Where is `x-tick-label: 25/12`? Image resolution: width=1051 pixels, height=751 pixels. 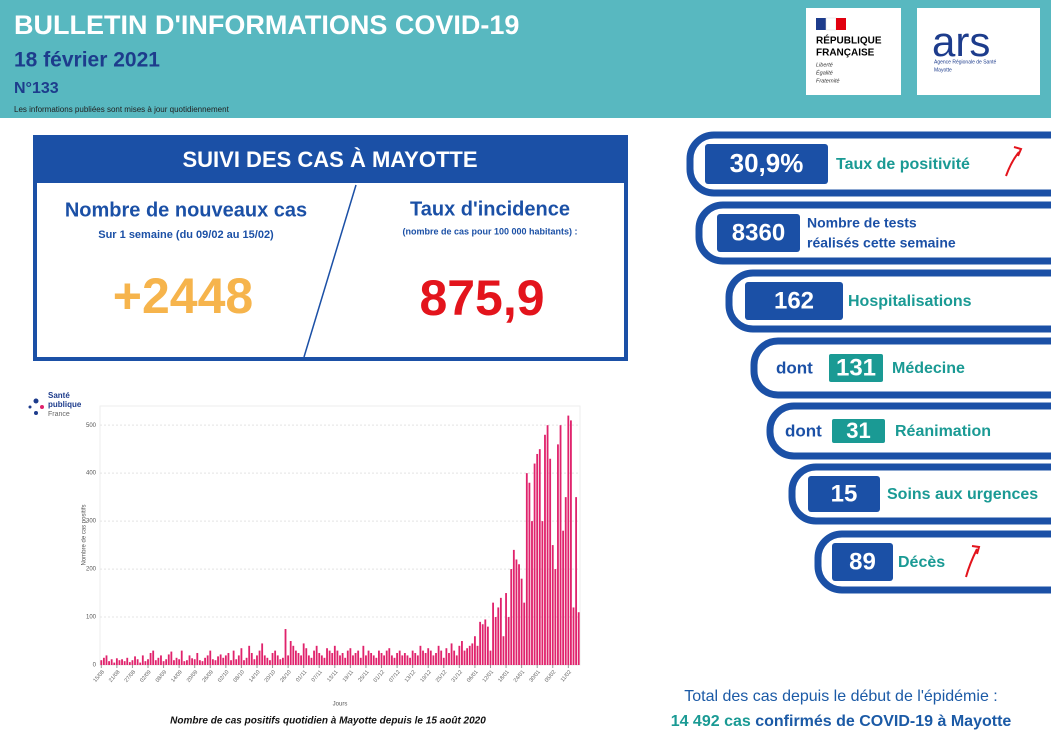
x-tick-label: 25/12 is located at coordinates (441, 676).